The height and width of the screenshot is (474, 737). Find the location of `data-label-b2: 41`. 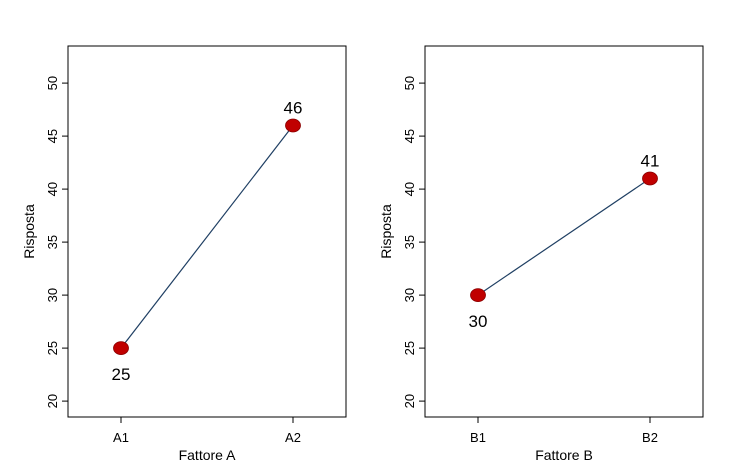

data-label-b2: 41 is located at coordinates (650, 161).